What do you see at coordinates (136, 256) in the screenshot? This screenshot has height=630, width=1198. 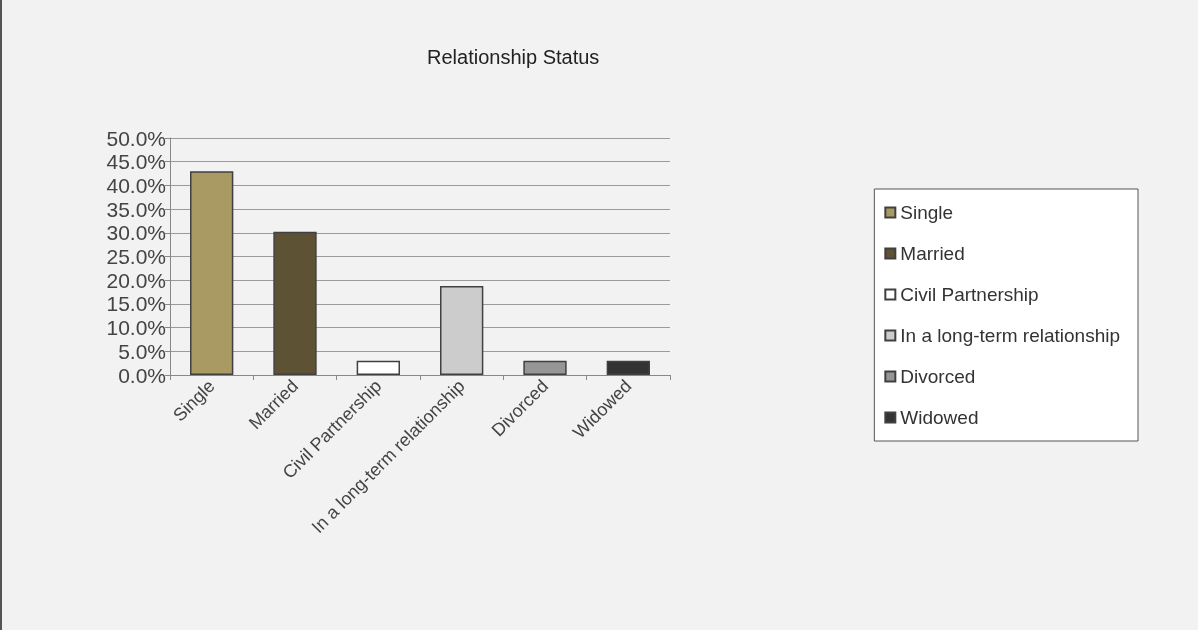 I see `y-tick-label: 25.0%` at bounding box center [136, 256].